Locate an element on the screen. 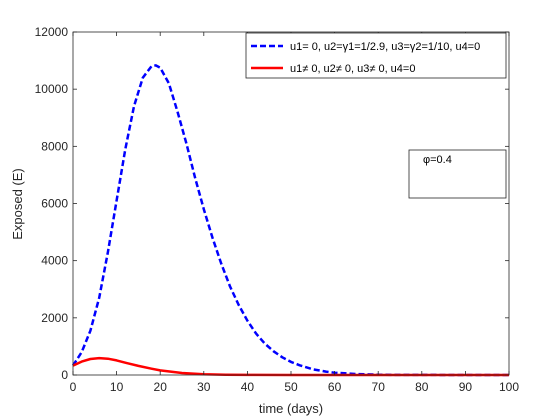 This screenshot has height=420, width=560. x-tick-label: 40 is located at coordinates (248, 387).